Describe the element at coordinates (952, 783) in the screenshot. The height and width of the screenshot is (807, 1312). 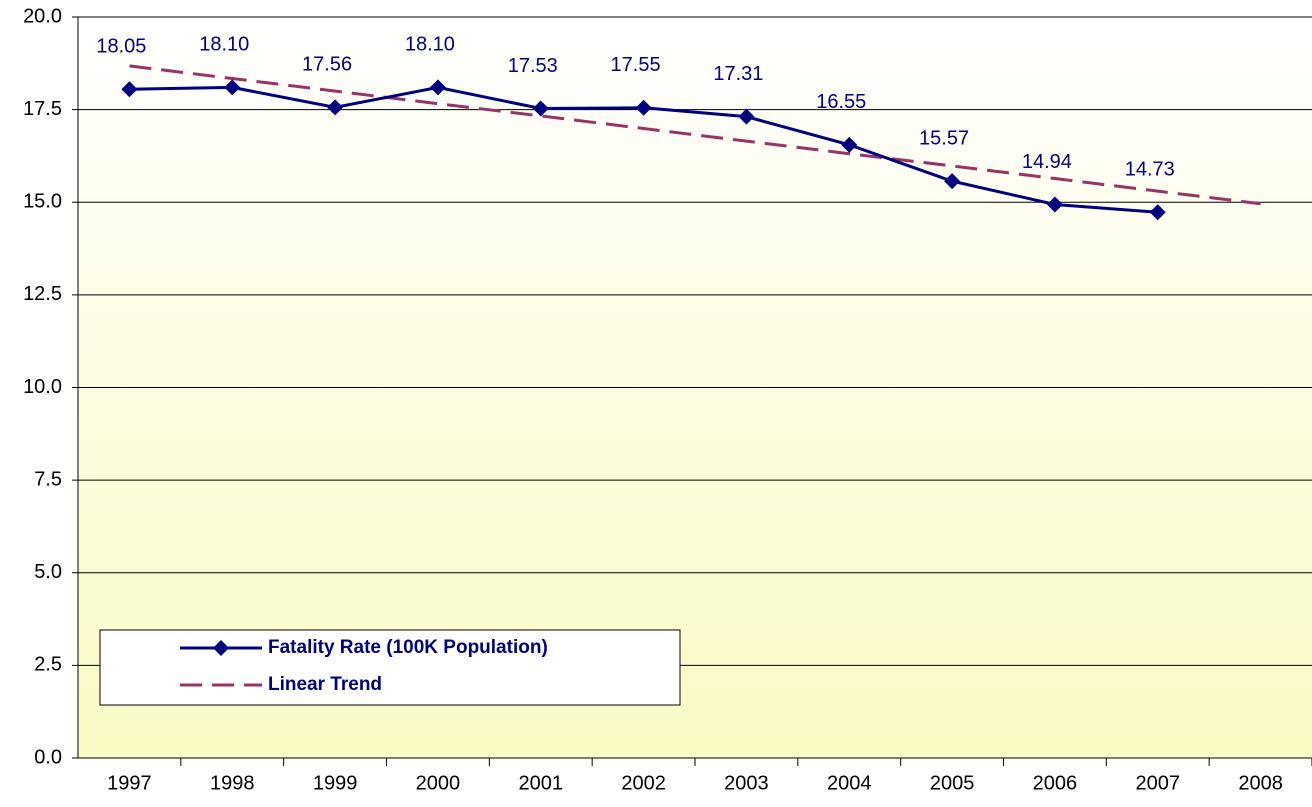
I see `x-tick-label: 2005` at that location.